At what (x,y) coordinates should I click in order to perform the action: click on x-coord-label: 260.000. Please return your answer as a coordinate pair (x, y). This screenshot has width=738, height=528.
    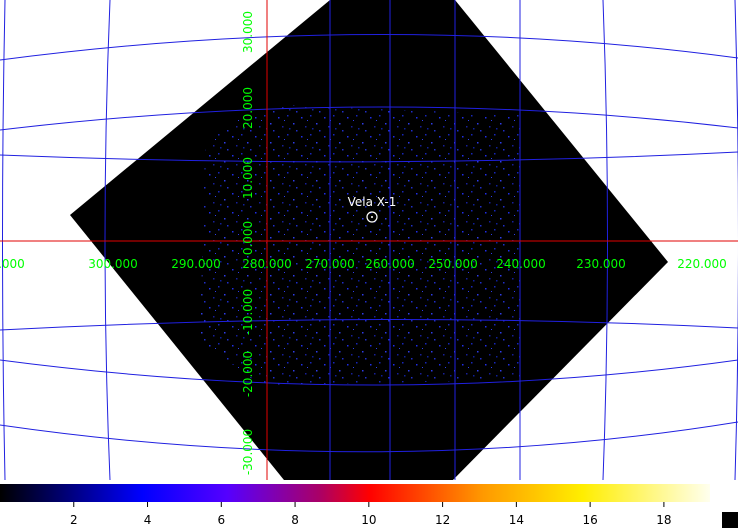
    Looking at the image, I should click on (390, 264).